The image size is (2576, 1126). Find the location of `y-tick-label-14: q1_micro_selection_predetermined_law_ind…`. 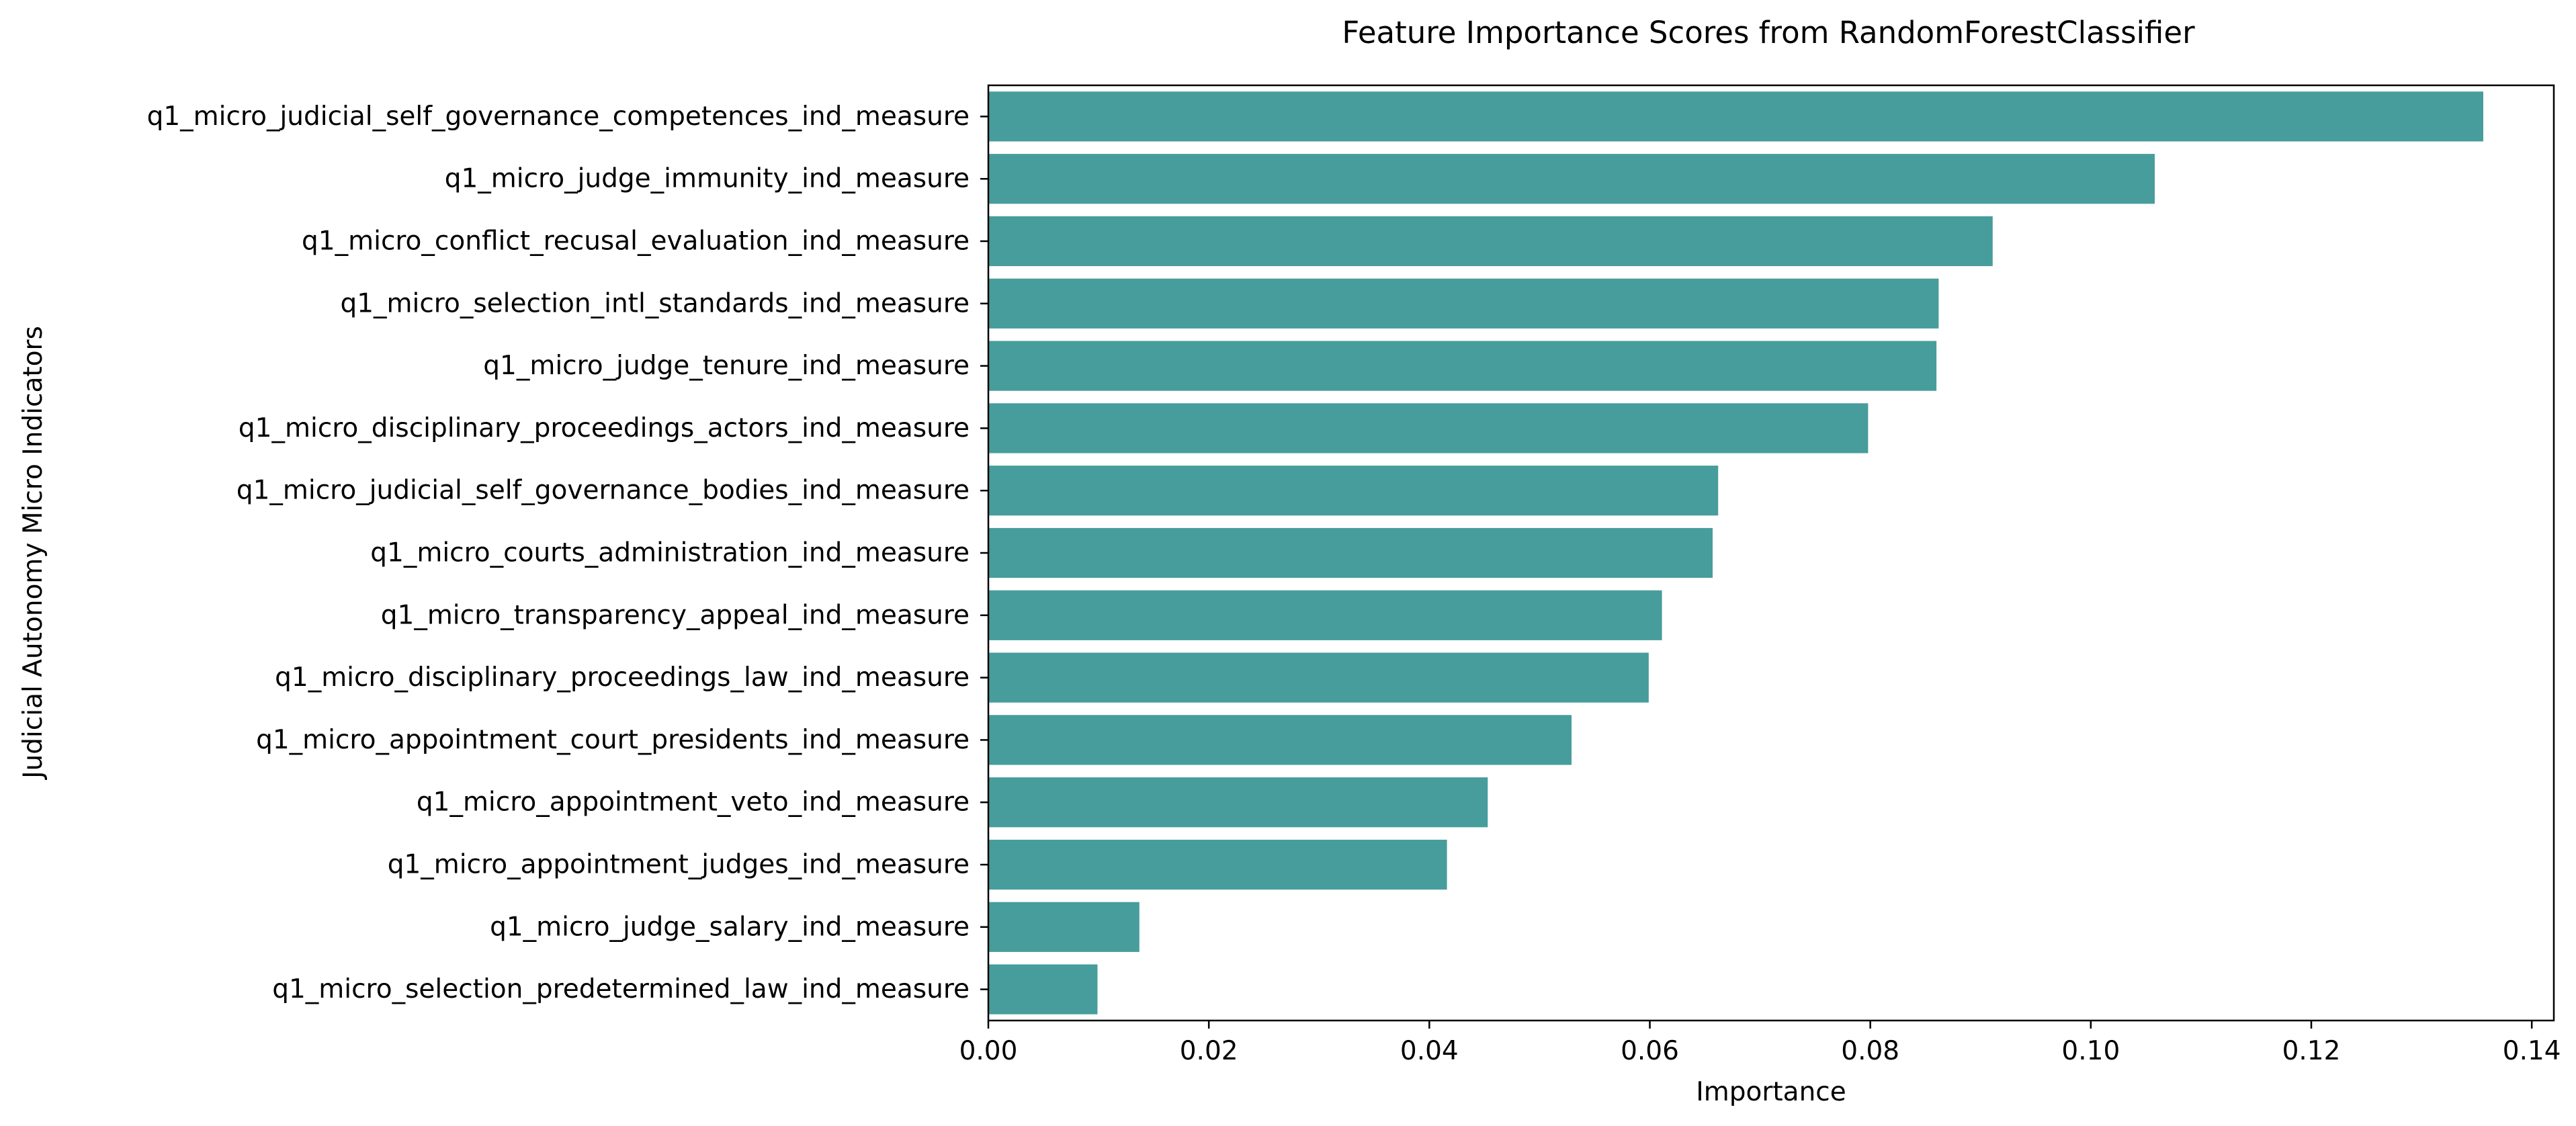

y-tick-label-14: q1_micro_selection_predetermined_law_ind… is located at coordinates (621, 989).